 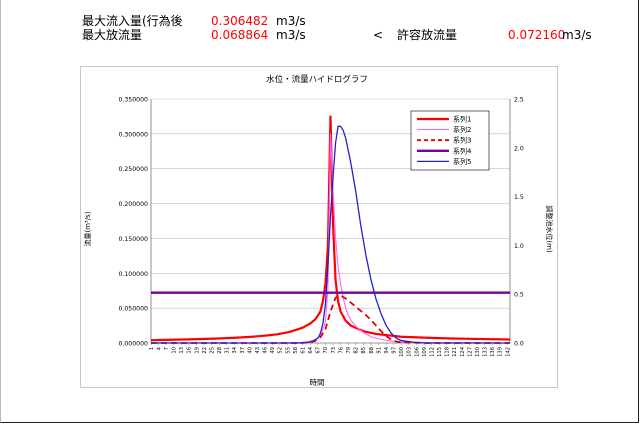 What do you see at coordinates (549, 229) in the screenshot?
I see `y2-axis-label: 調整池水位(m)` at bounding box center [549, 229].